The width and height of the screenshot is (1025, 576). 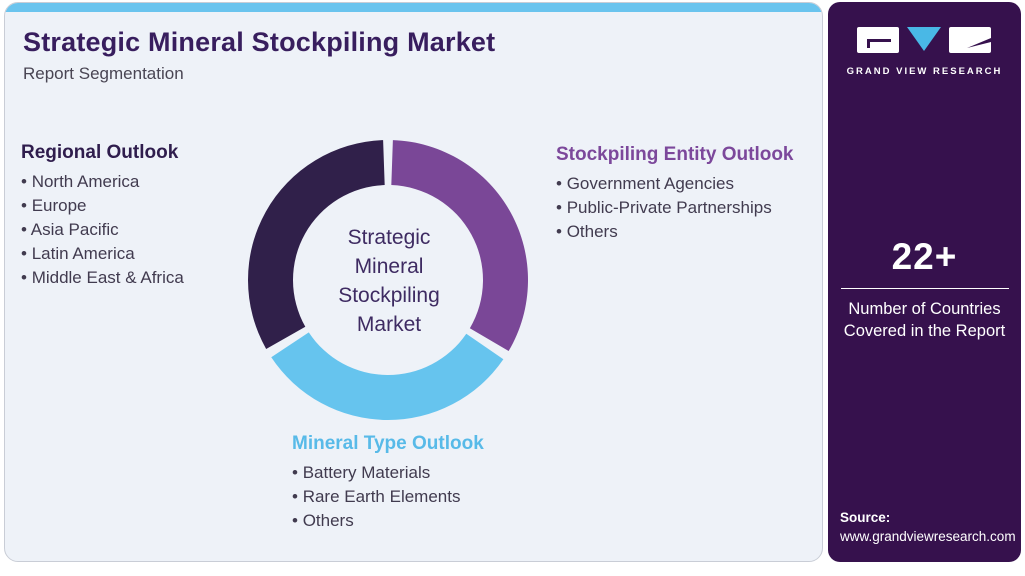 I want to click on list-item: Rare Earth Elements, so click(x=388, y=497).